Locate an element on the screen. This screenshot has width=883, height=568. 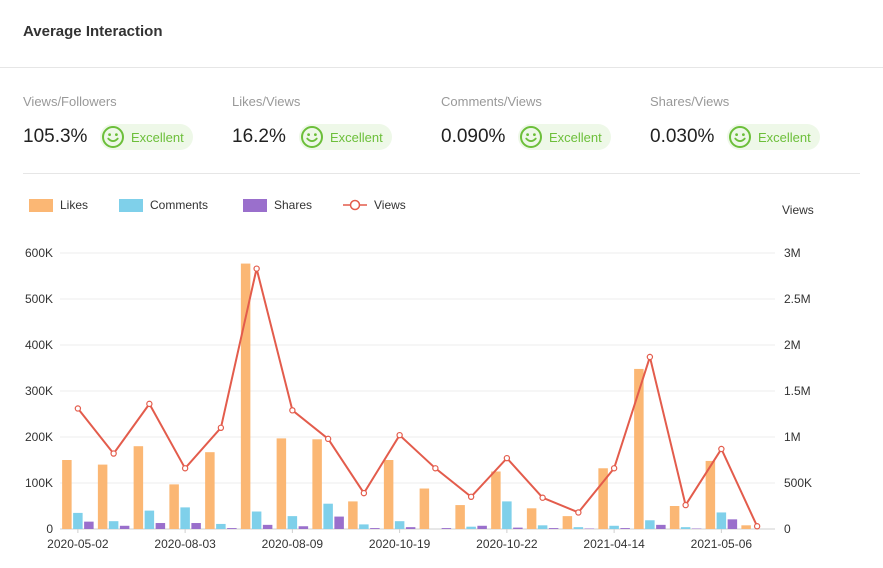
x-tick-label: 2020-05-02 is located at coordinates (78, 544).